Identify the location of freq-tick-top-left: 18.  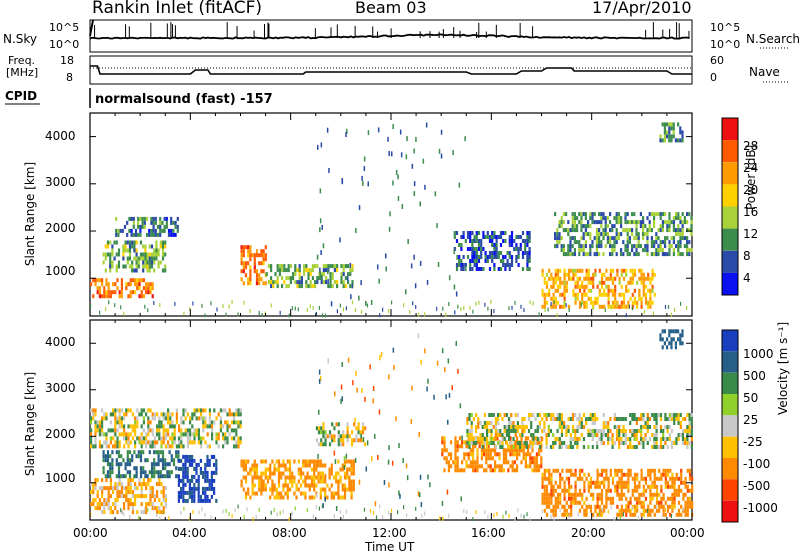
(67, 60).